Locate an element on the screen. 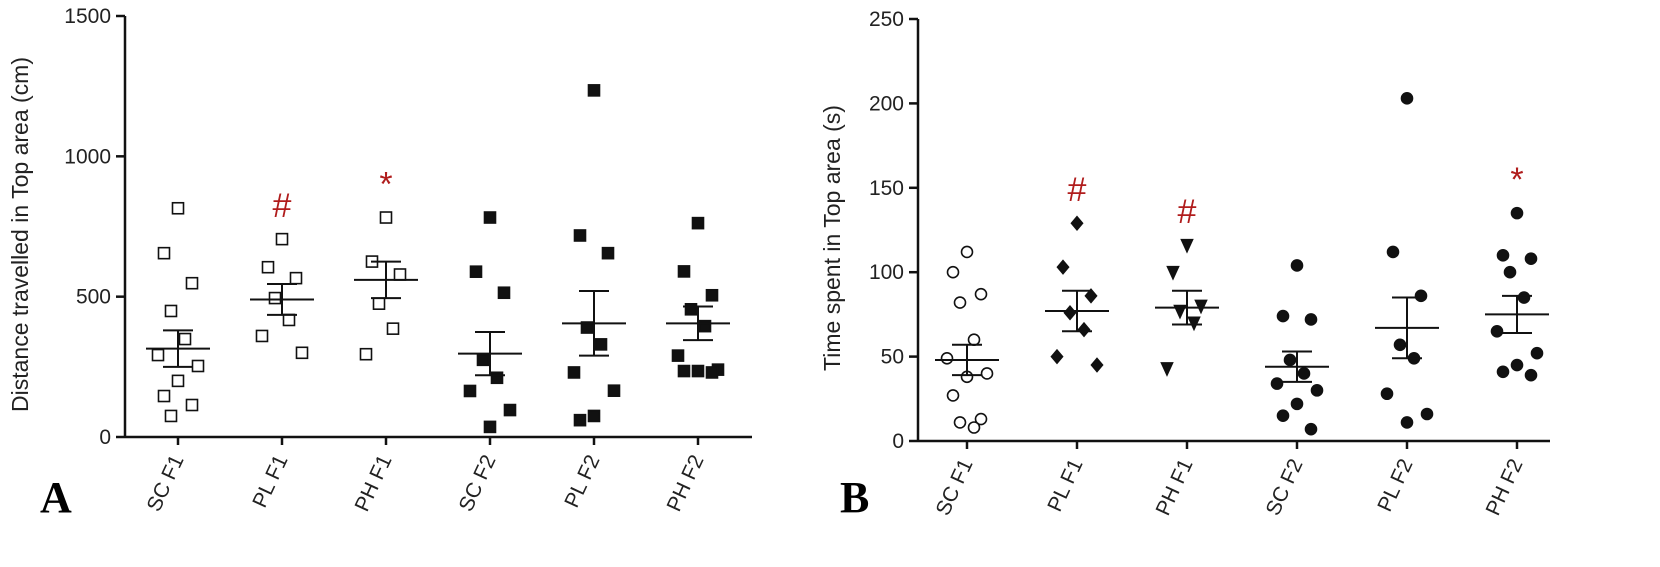 The width and height of the screenshot is (1660, 567). y-tick-label: 1000 is located at coordinates (87, 156).